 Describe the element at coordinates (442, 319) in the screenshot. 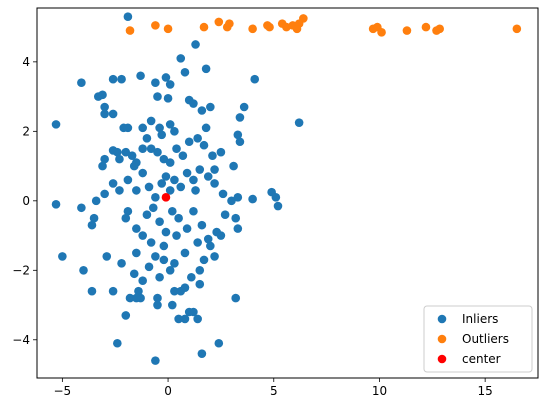

I see `legend-marker-inliers` at that location.